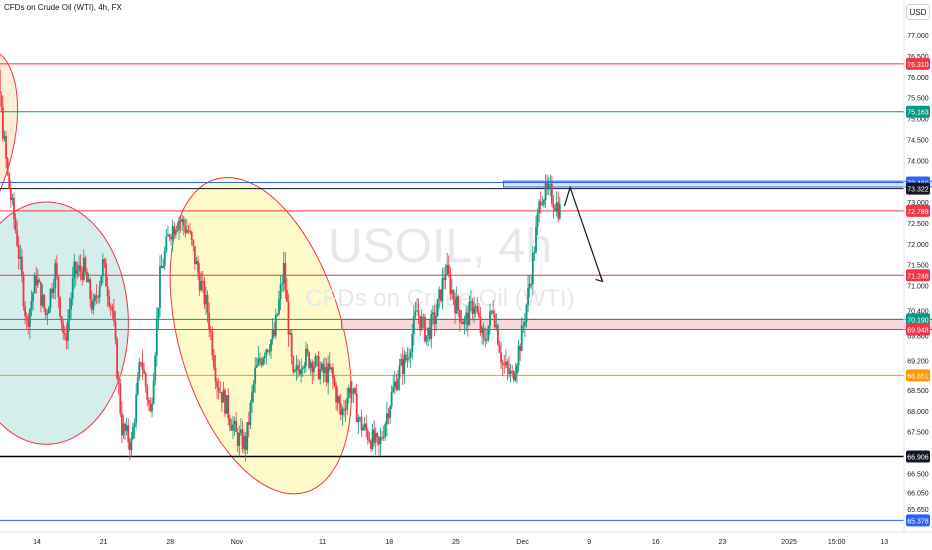  I want to click on price-tick-label: 74.000, so click(918, 161).